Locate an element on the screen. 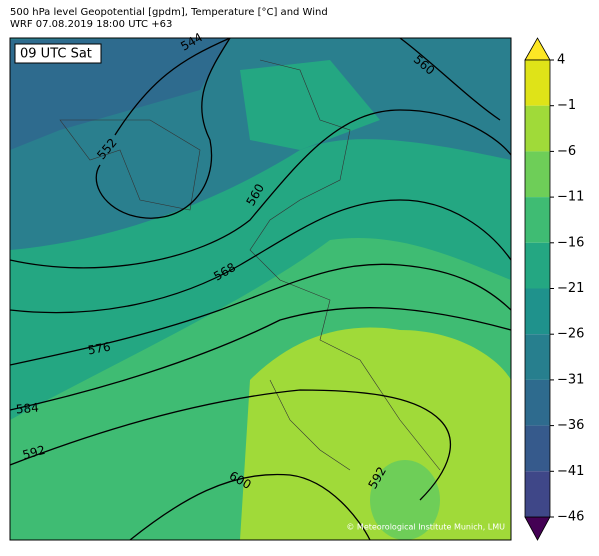 Image resolution: width=599 pixels, height=556 pixels. contour-label: 576 is located at coordinates (99, 349).